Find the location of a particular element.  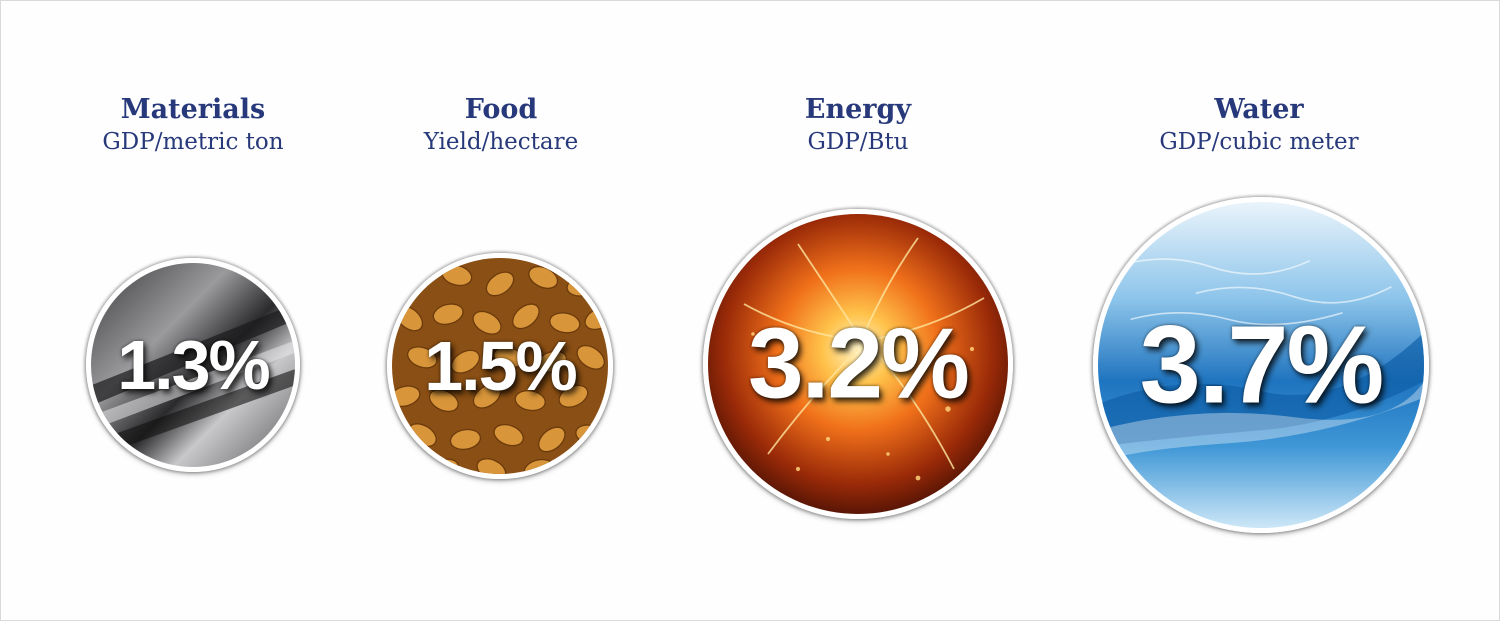

water-wave-image is located at coordinates (1261, 365).